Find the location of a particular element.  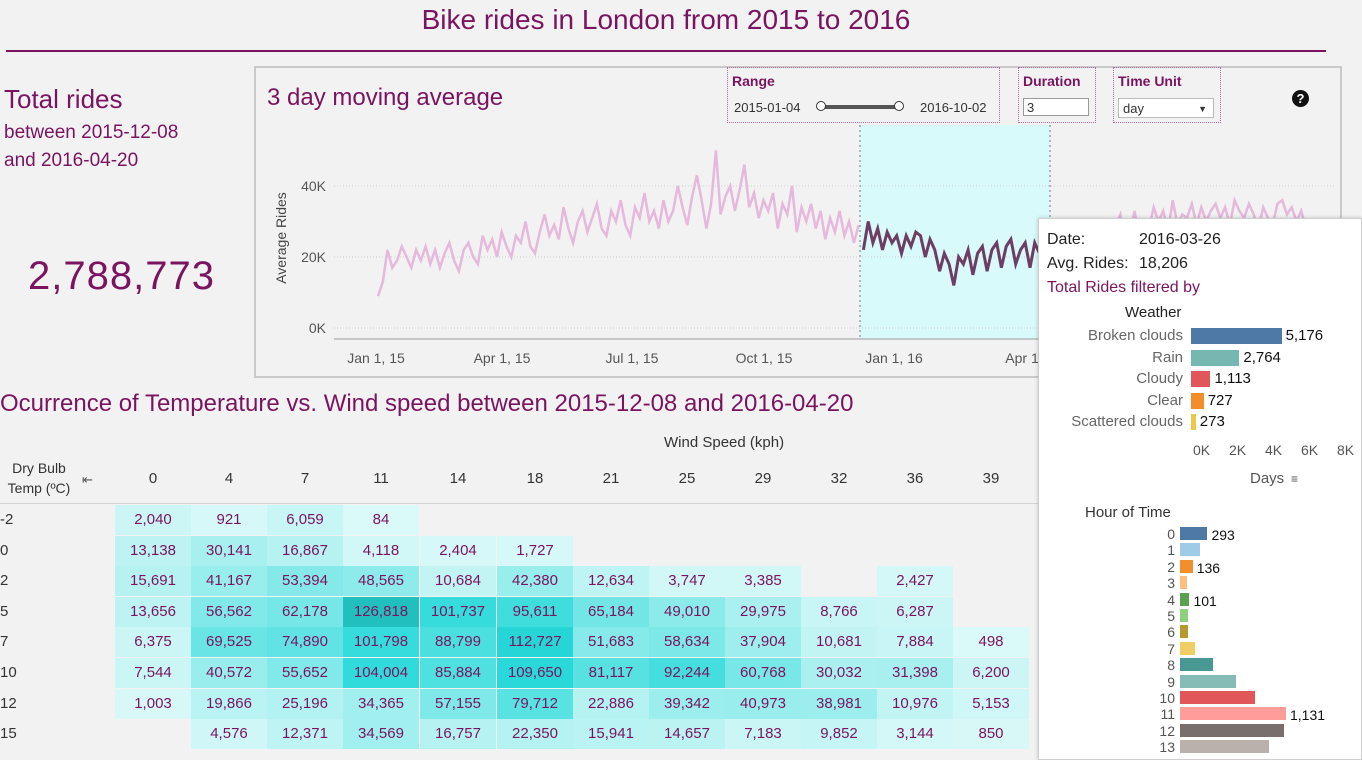

hour-label: 5 is located at coordinates (1171, 616).